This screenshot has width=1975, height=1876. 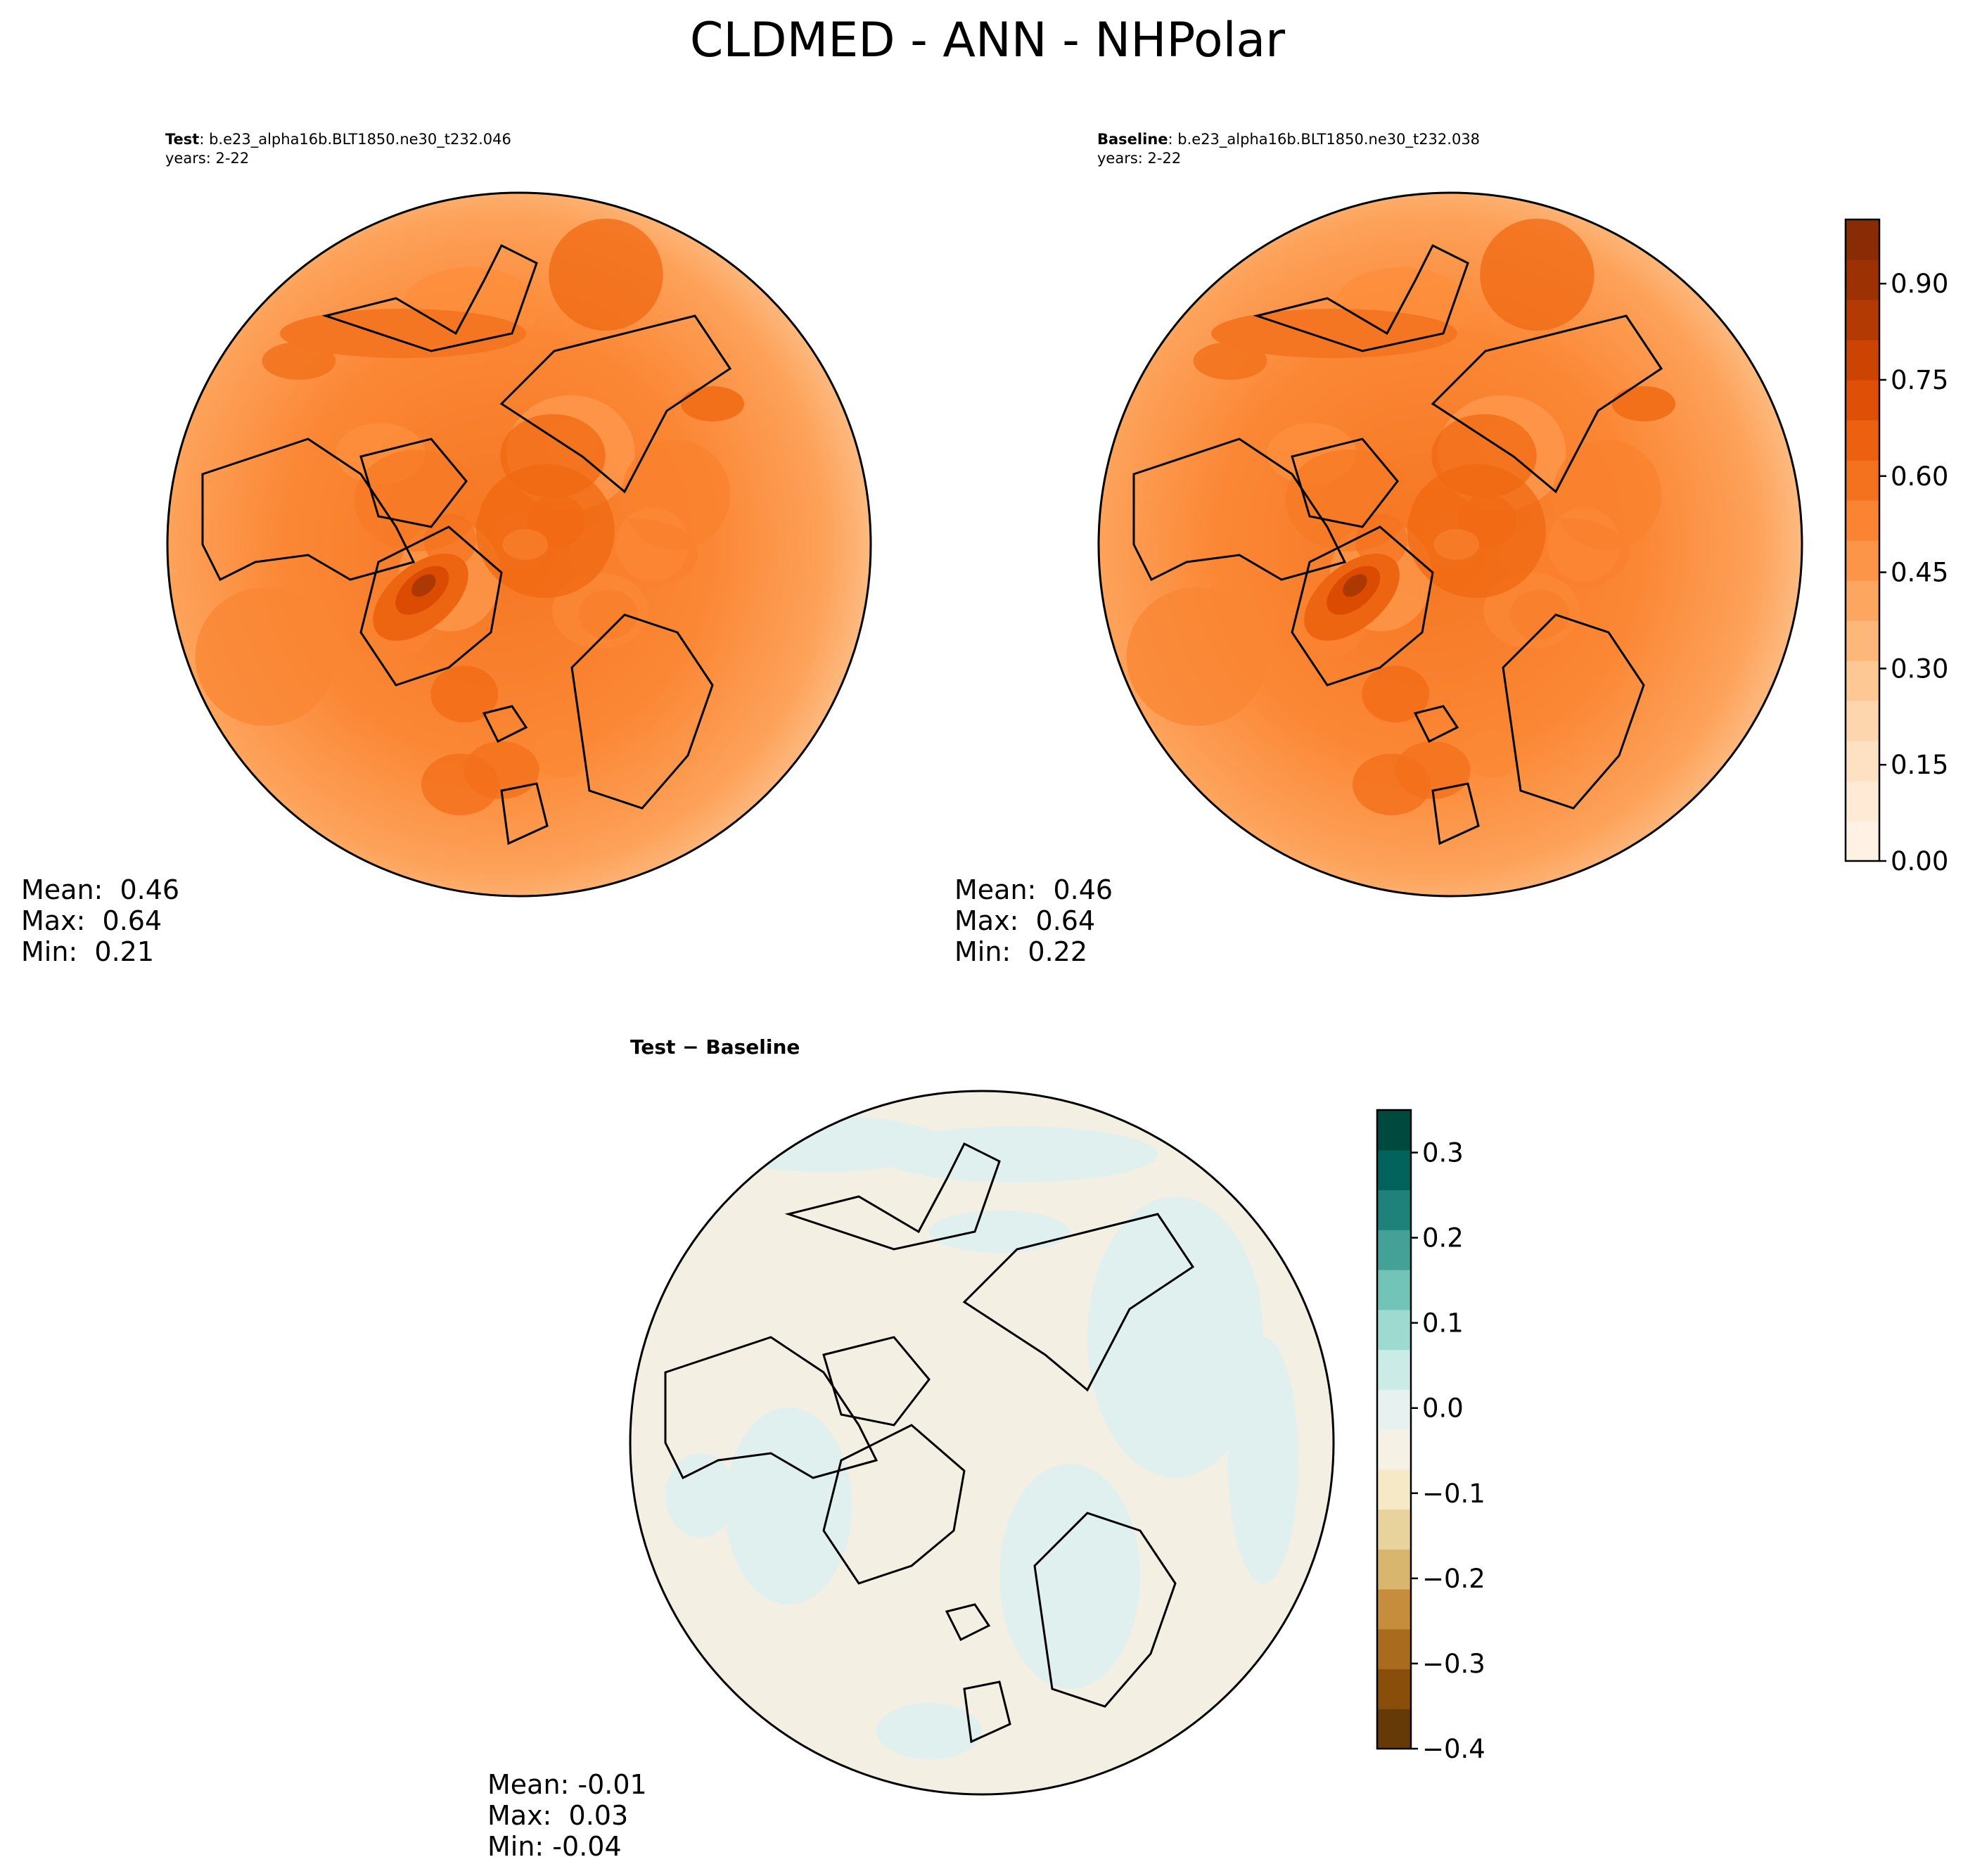 I want to click on test-stats: Mean: 0.46 Max: 0.64 Min: 0.21, so click(x=100, y=921).